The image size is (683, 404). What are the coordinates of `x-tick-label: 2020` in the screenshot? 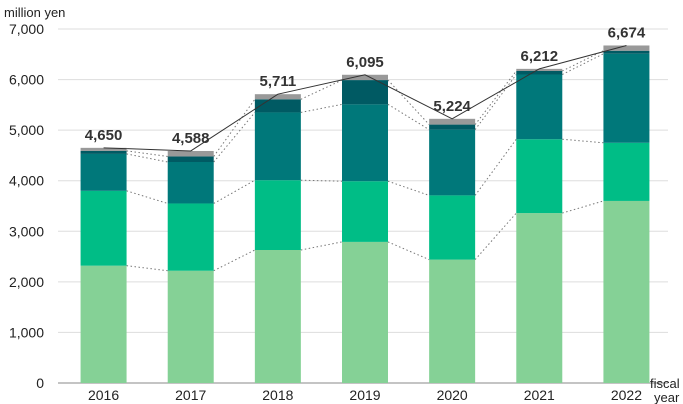 It's located at (452, 395).